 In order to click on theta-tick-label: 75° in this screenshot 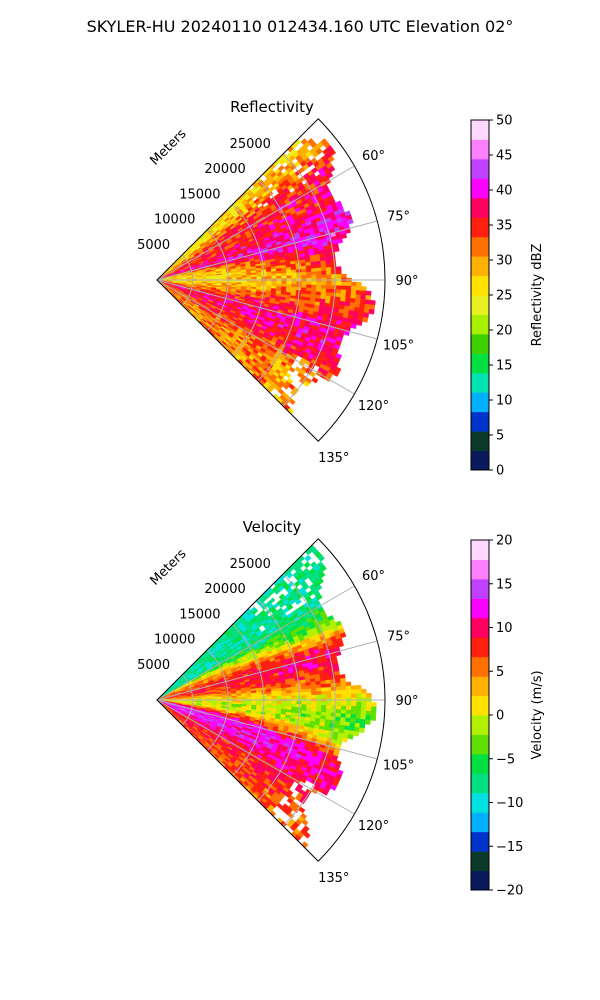, I will do `click(398, 216)`.